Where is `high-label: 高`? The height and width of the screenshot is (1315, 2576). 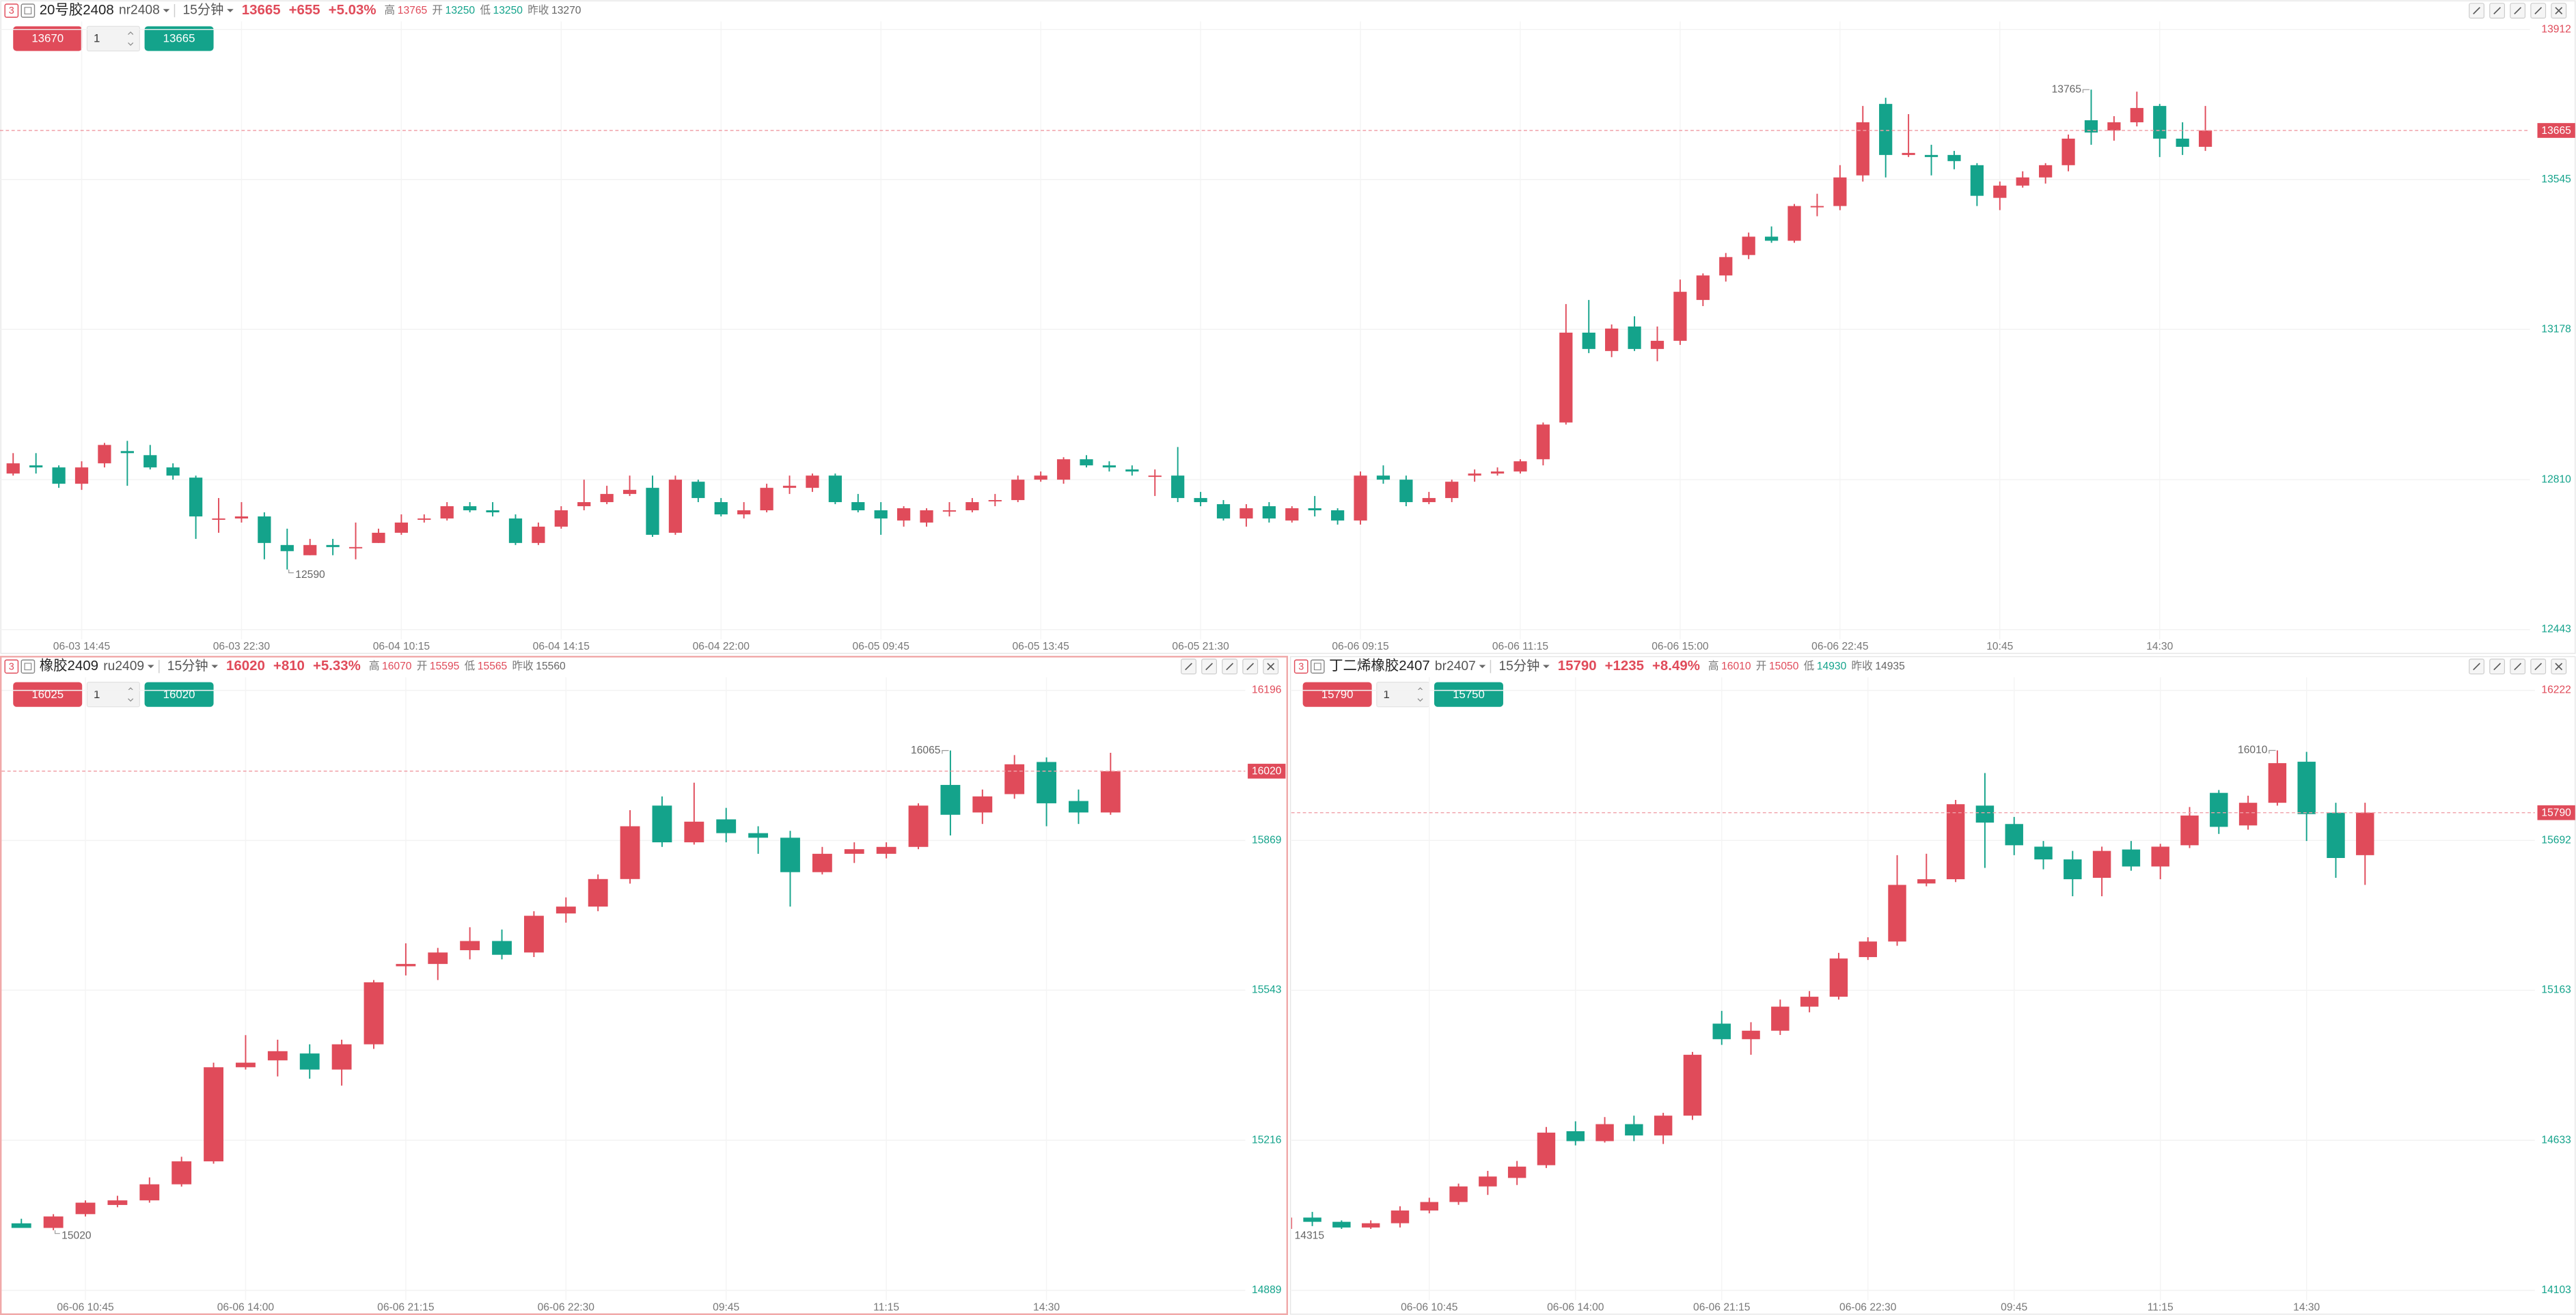
high-label: 高 is located at coordinates (1713, 666).